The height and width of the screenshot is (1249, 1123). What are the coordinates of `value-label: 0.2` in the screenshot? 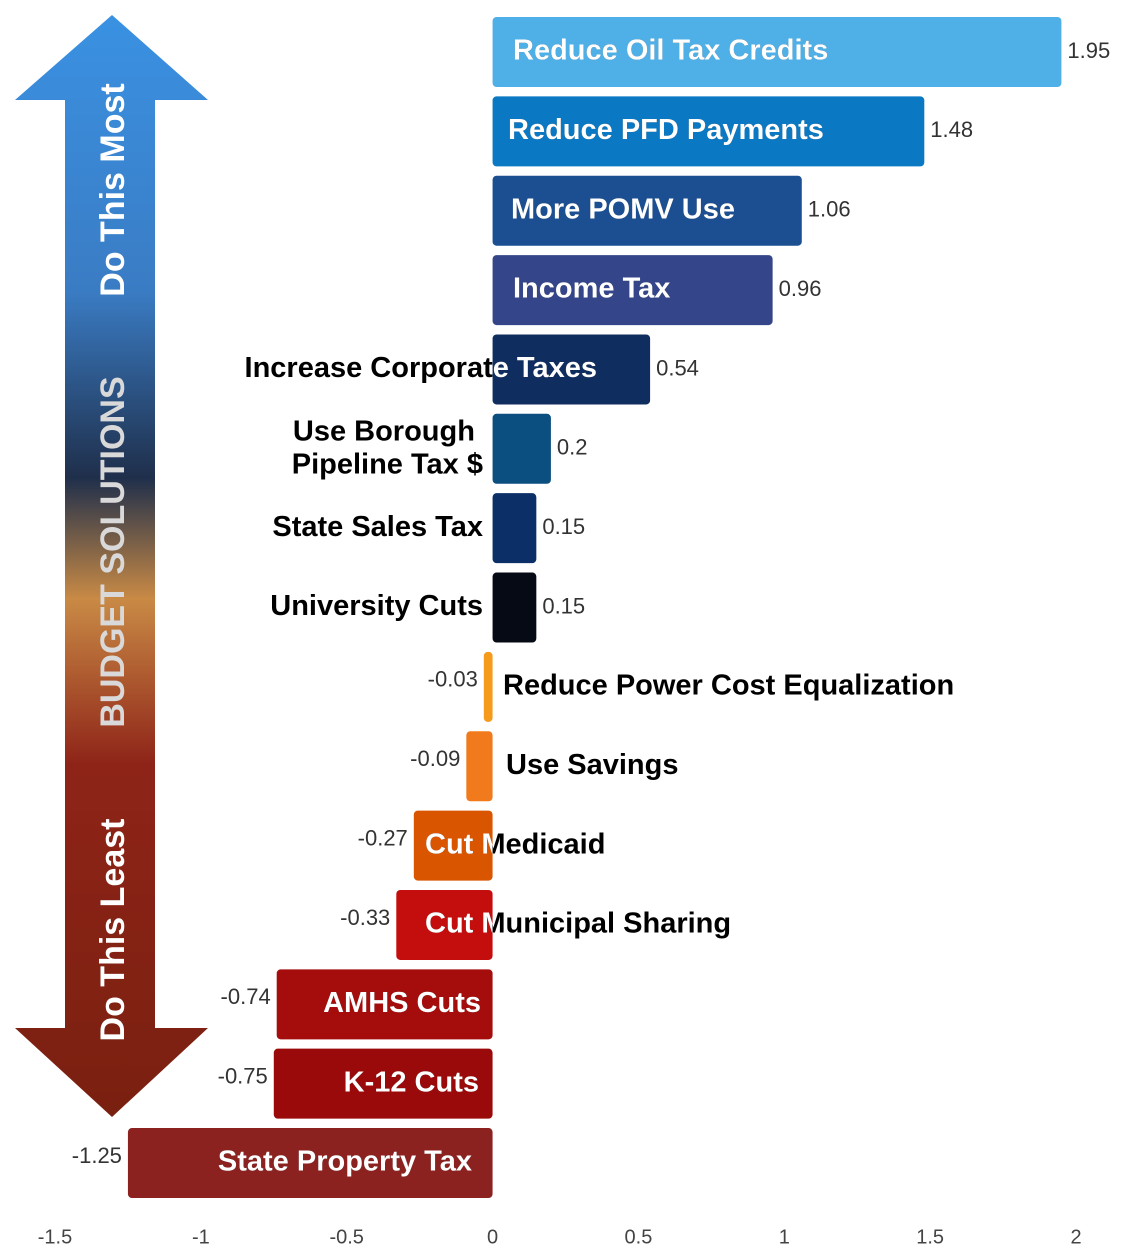 It's located at (572, 447).